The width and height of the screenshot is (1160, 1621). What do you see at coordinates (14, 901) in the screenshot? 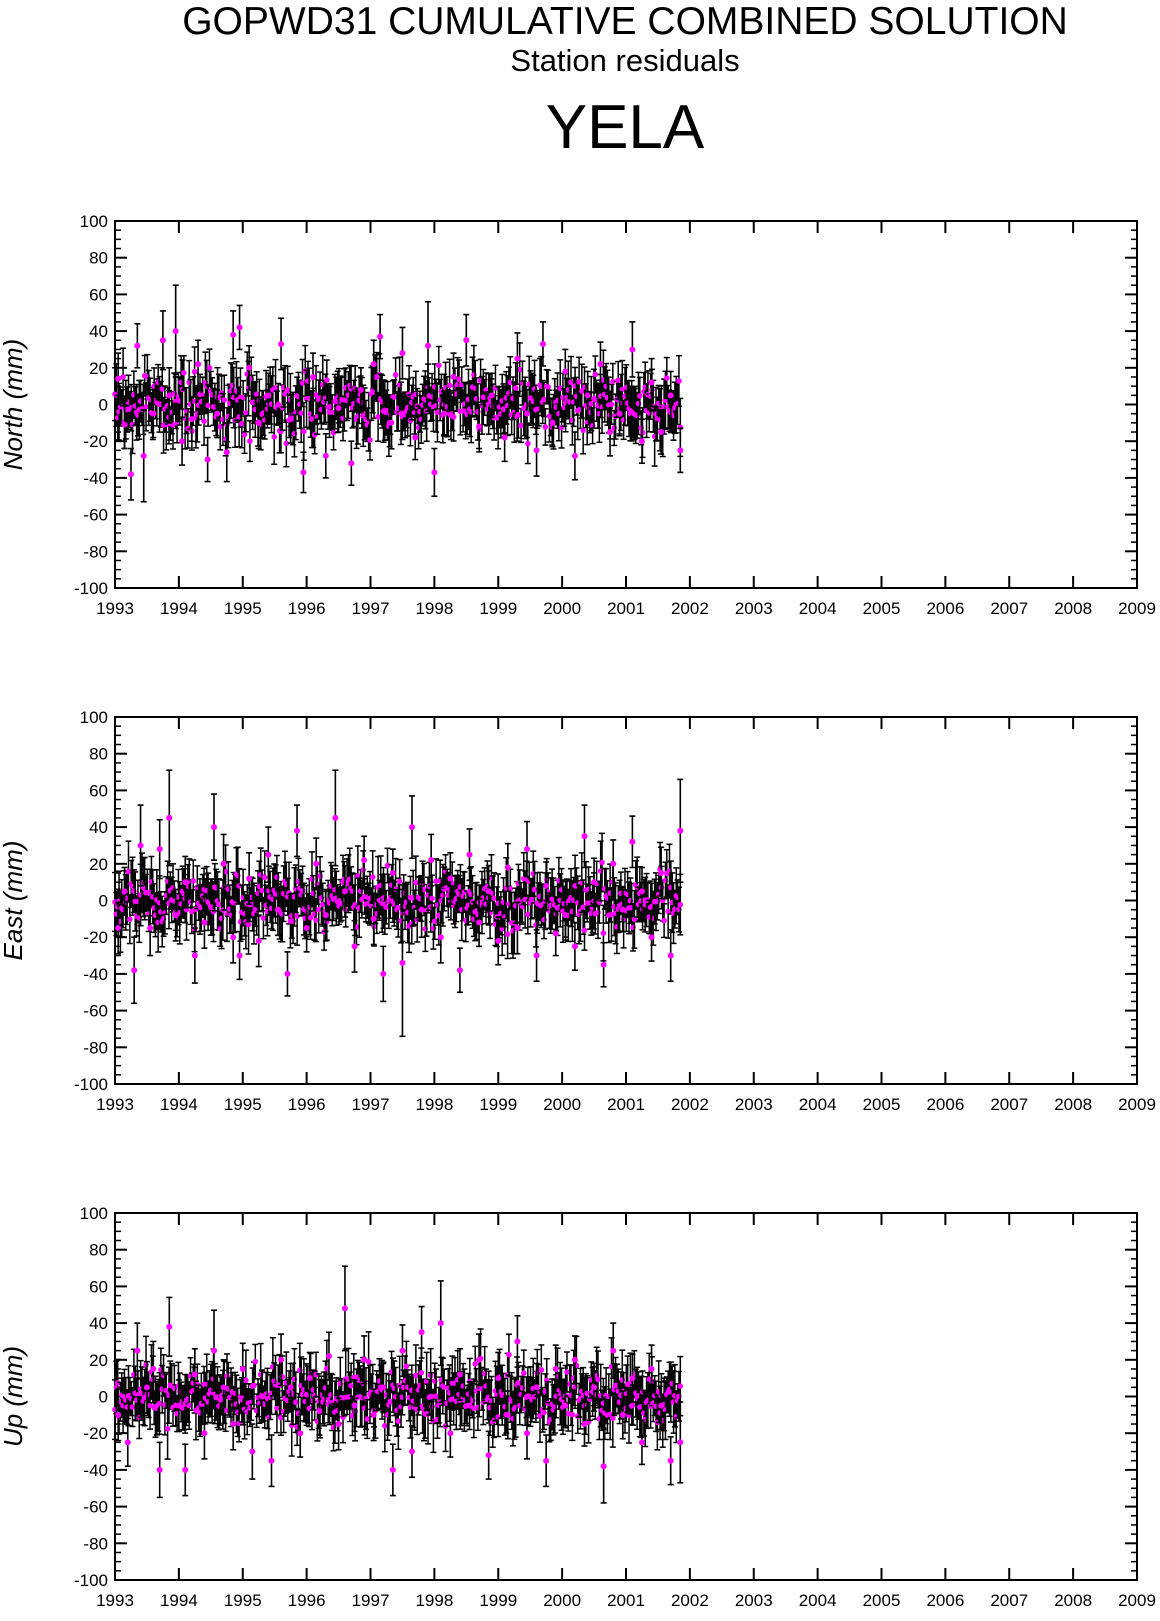
I see `y-axis-label: East (mm)` at bounding box center [14, 901].